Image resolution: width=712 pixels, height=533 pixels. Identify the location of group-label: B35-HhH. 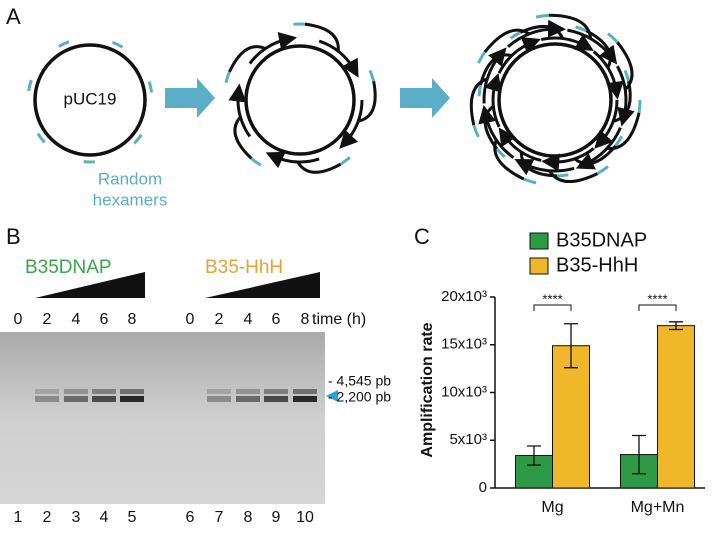
(244, 267).